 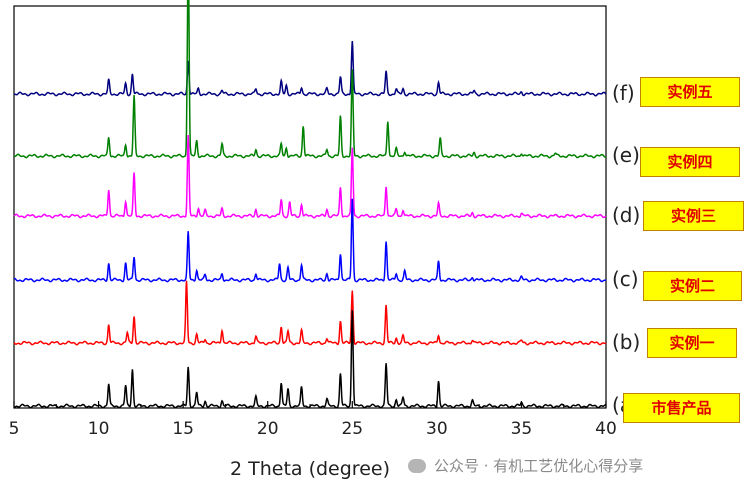 I want to click on x-tick-label-30: 30, so click(x=437, y=429).